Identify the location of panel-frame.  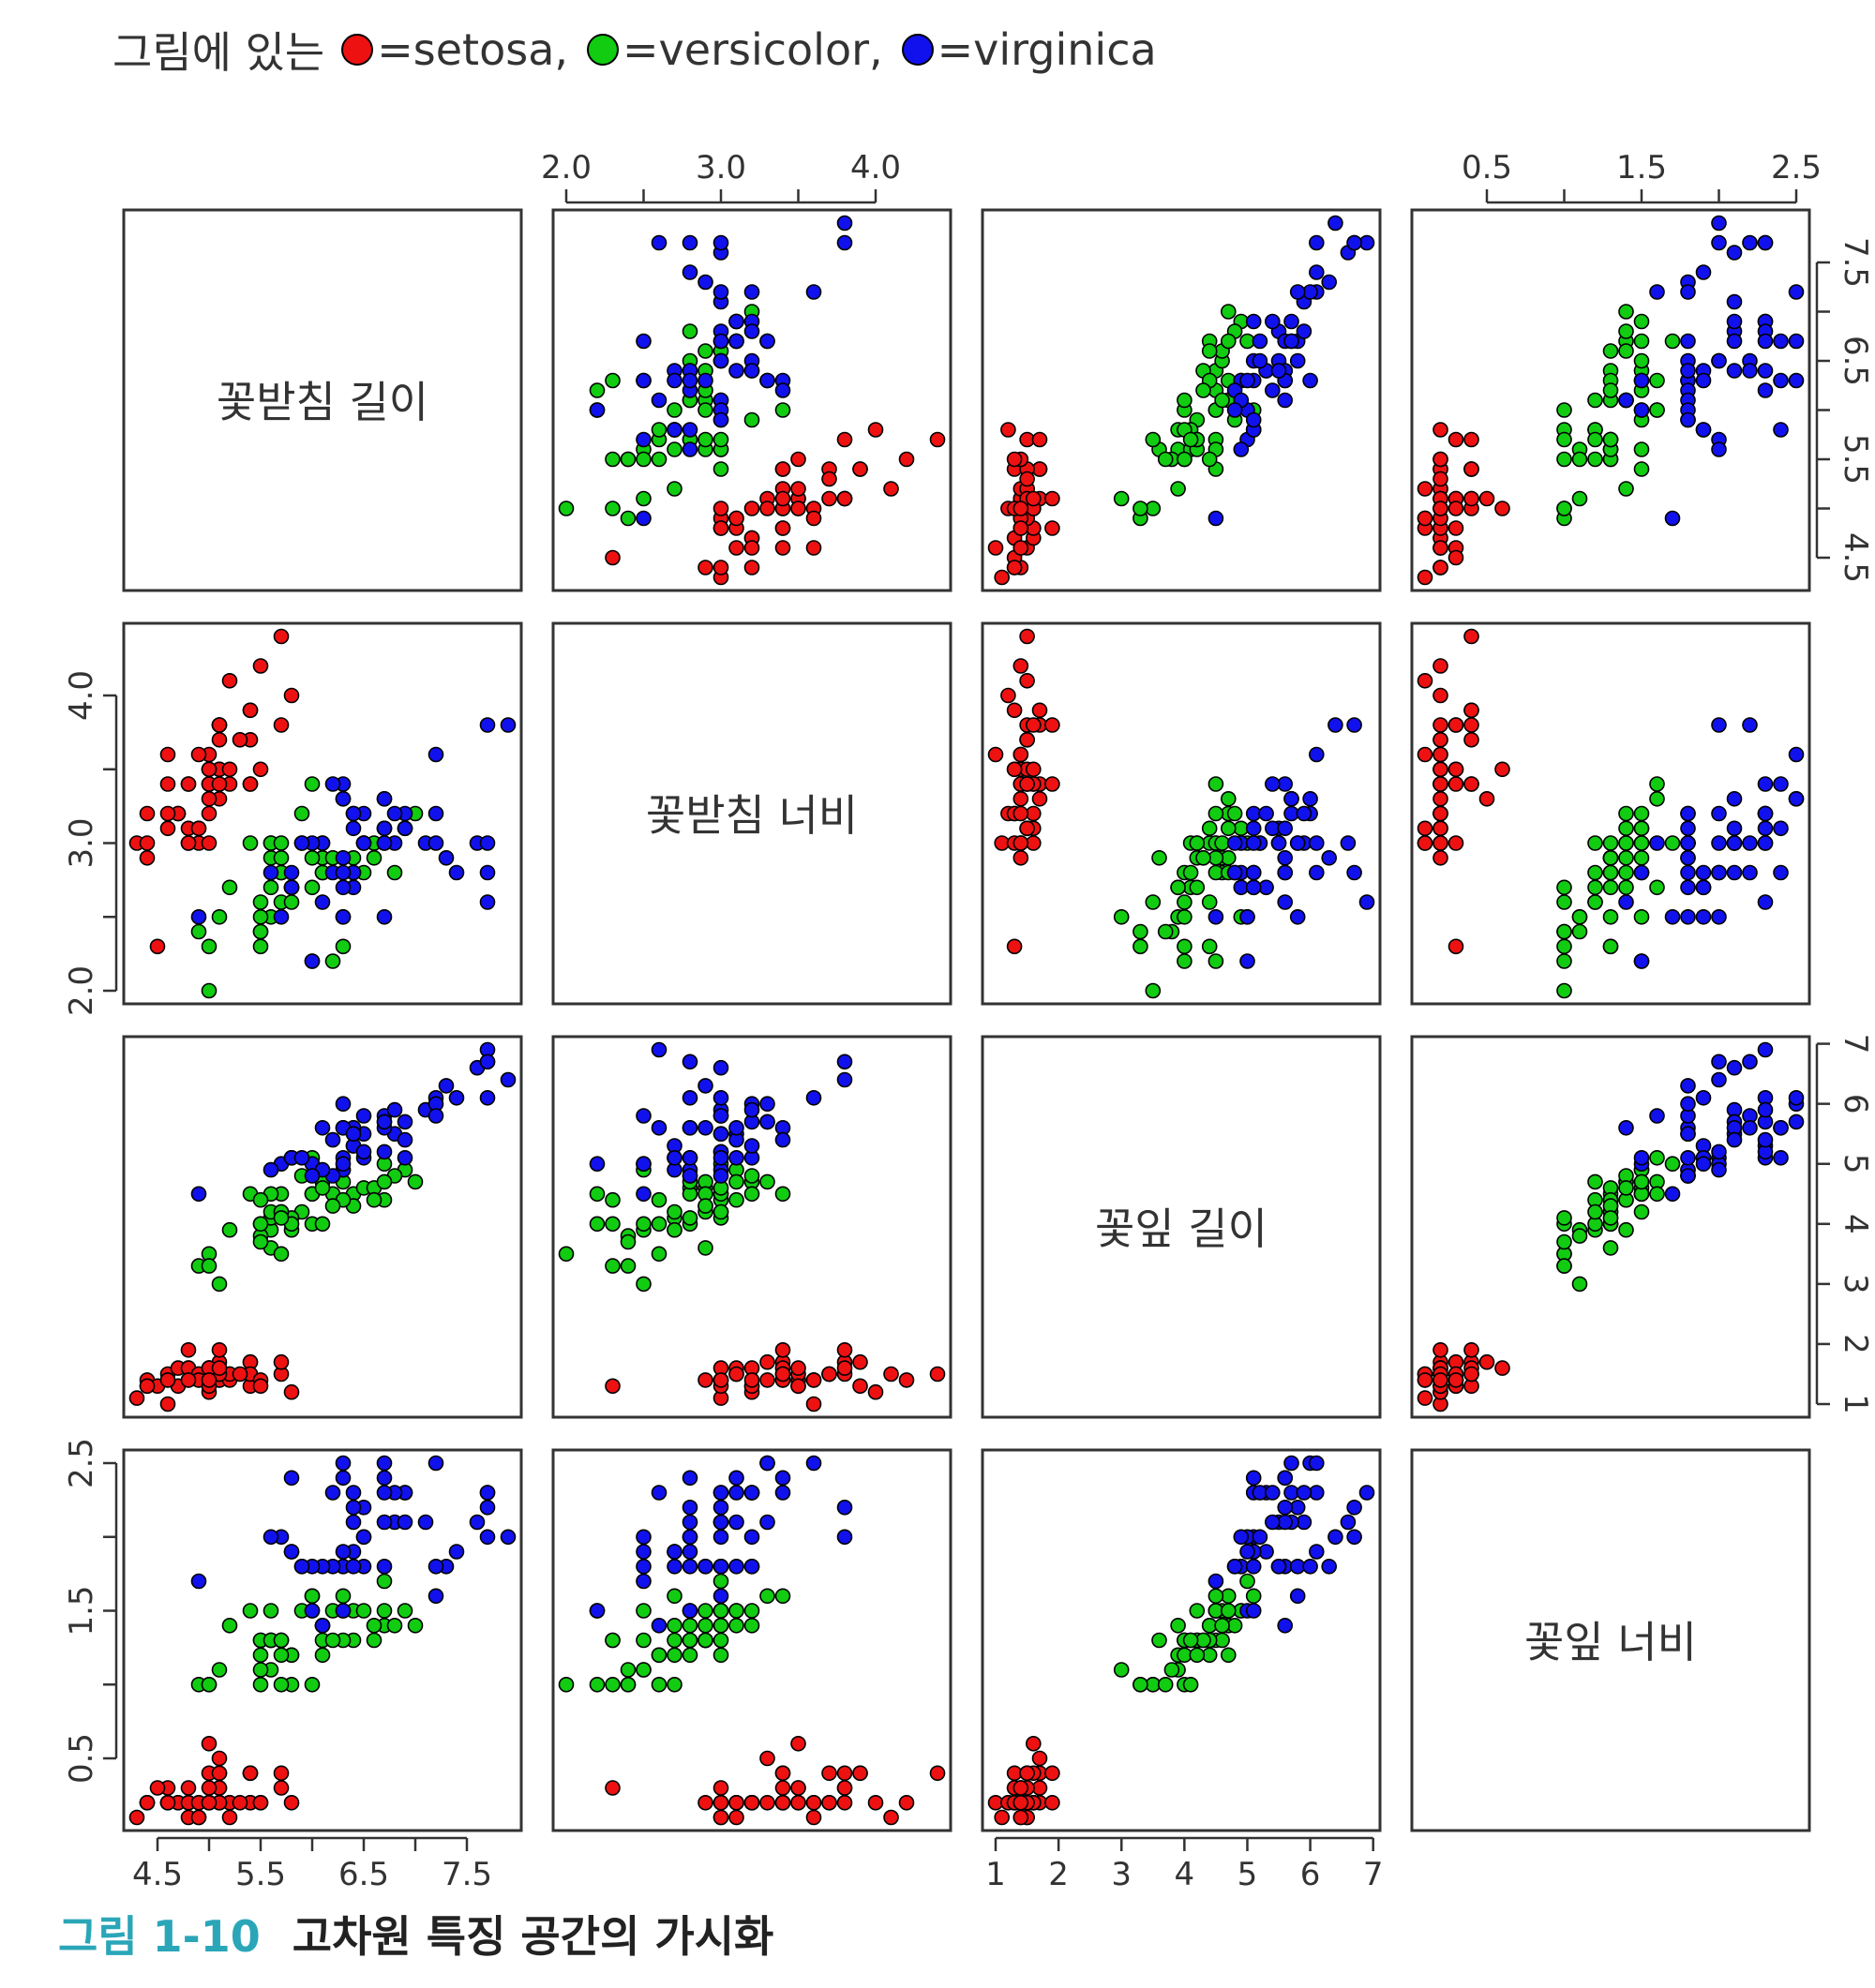
(322, 400).